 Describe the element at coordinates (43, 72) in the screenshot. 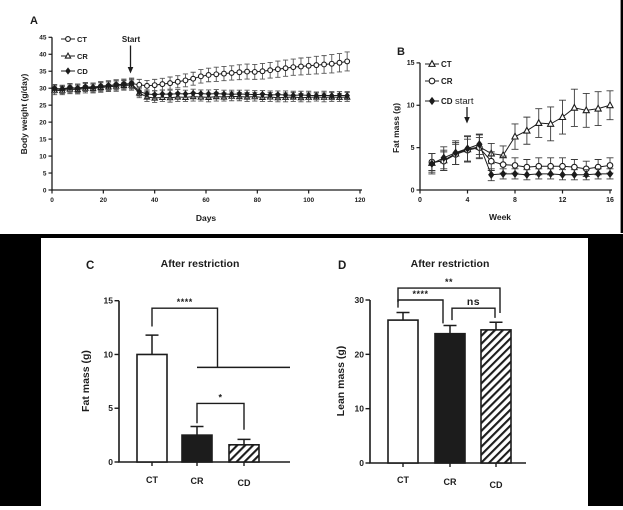

I see `y-tick-label: 35` at that location.